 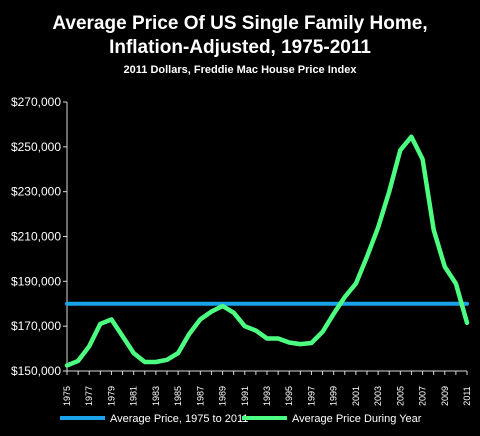 What do you see at coordinates (378, 396) in the screenshot?
I see `x-tick-label: 2003` at bounding box center [378, 396].